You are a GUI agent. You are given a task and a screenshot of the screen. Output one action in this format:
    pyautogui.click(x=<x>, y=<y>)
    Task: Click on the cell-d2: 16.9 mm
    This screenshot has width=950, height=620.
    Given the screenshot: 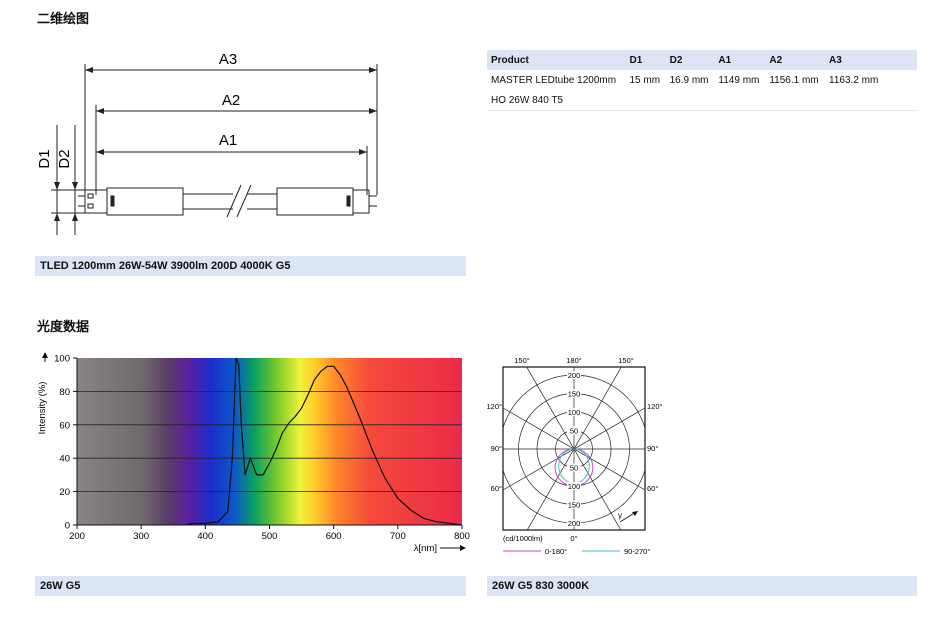 What is the action you would take?
    pyautogui.click(x=689, y=80)
    